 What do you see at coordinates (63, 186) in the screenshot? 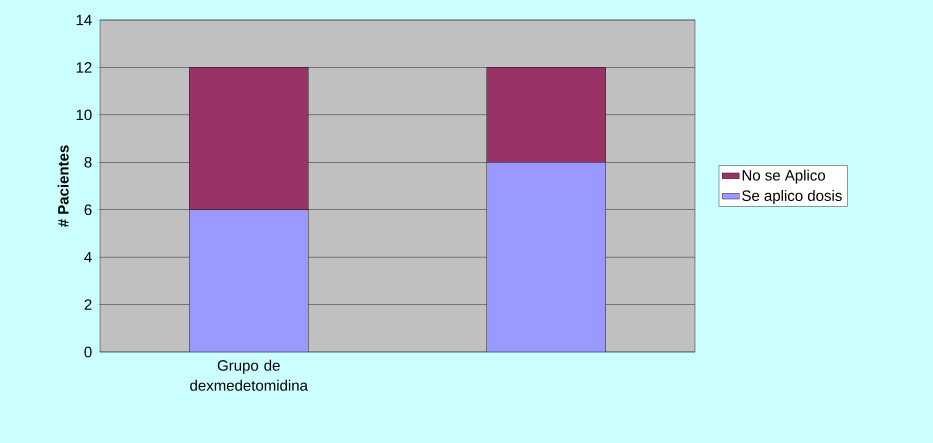
I see `y-axis-title: # Pacientes` at bounding box center [63, 186].